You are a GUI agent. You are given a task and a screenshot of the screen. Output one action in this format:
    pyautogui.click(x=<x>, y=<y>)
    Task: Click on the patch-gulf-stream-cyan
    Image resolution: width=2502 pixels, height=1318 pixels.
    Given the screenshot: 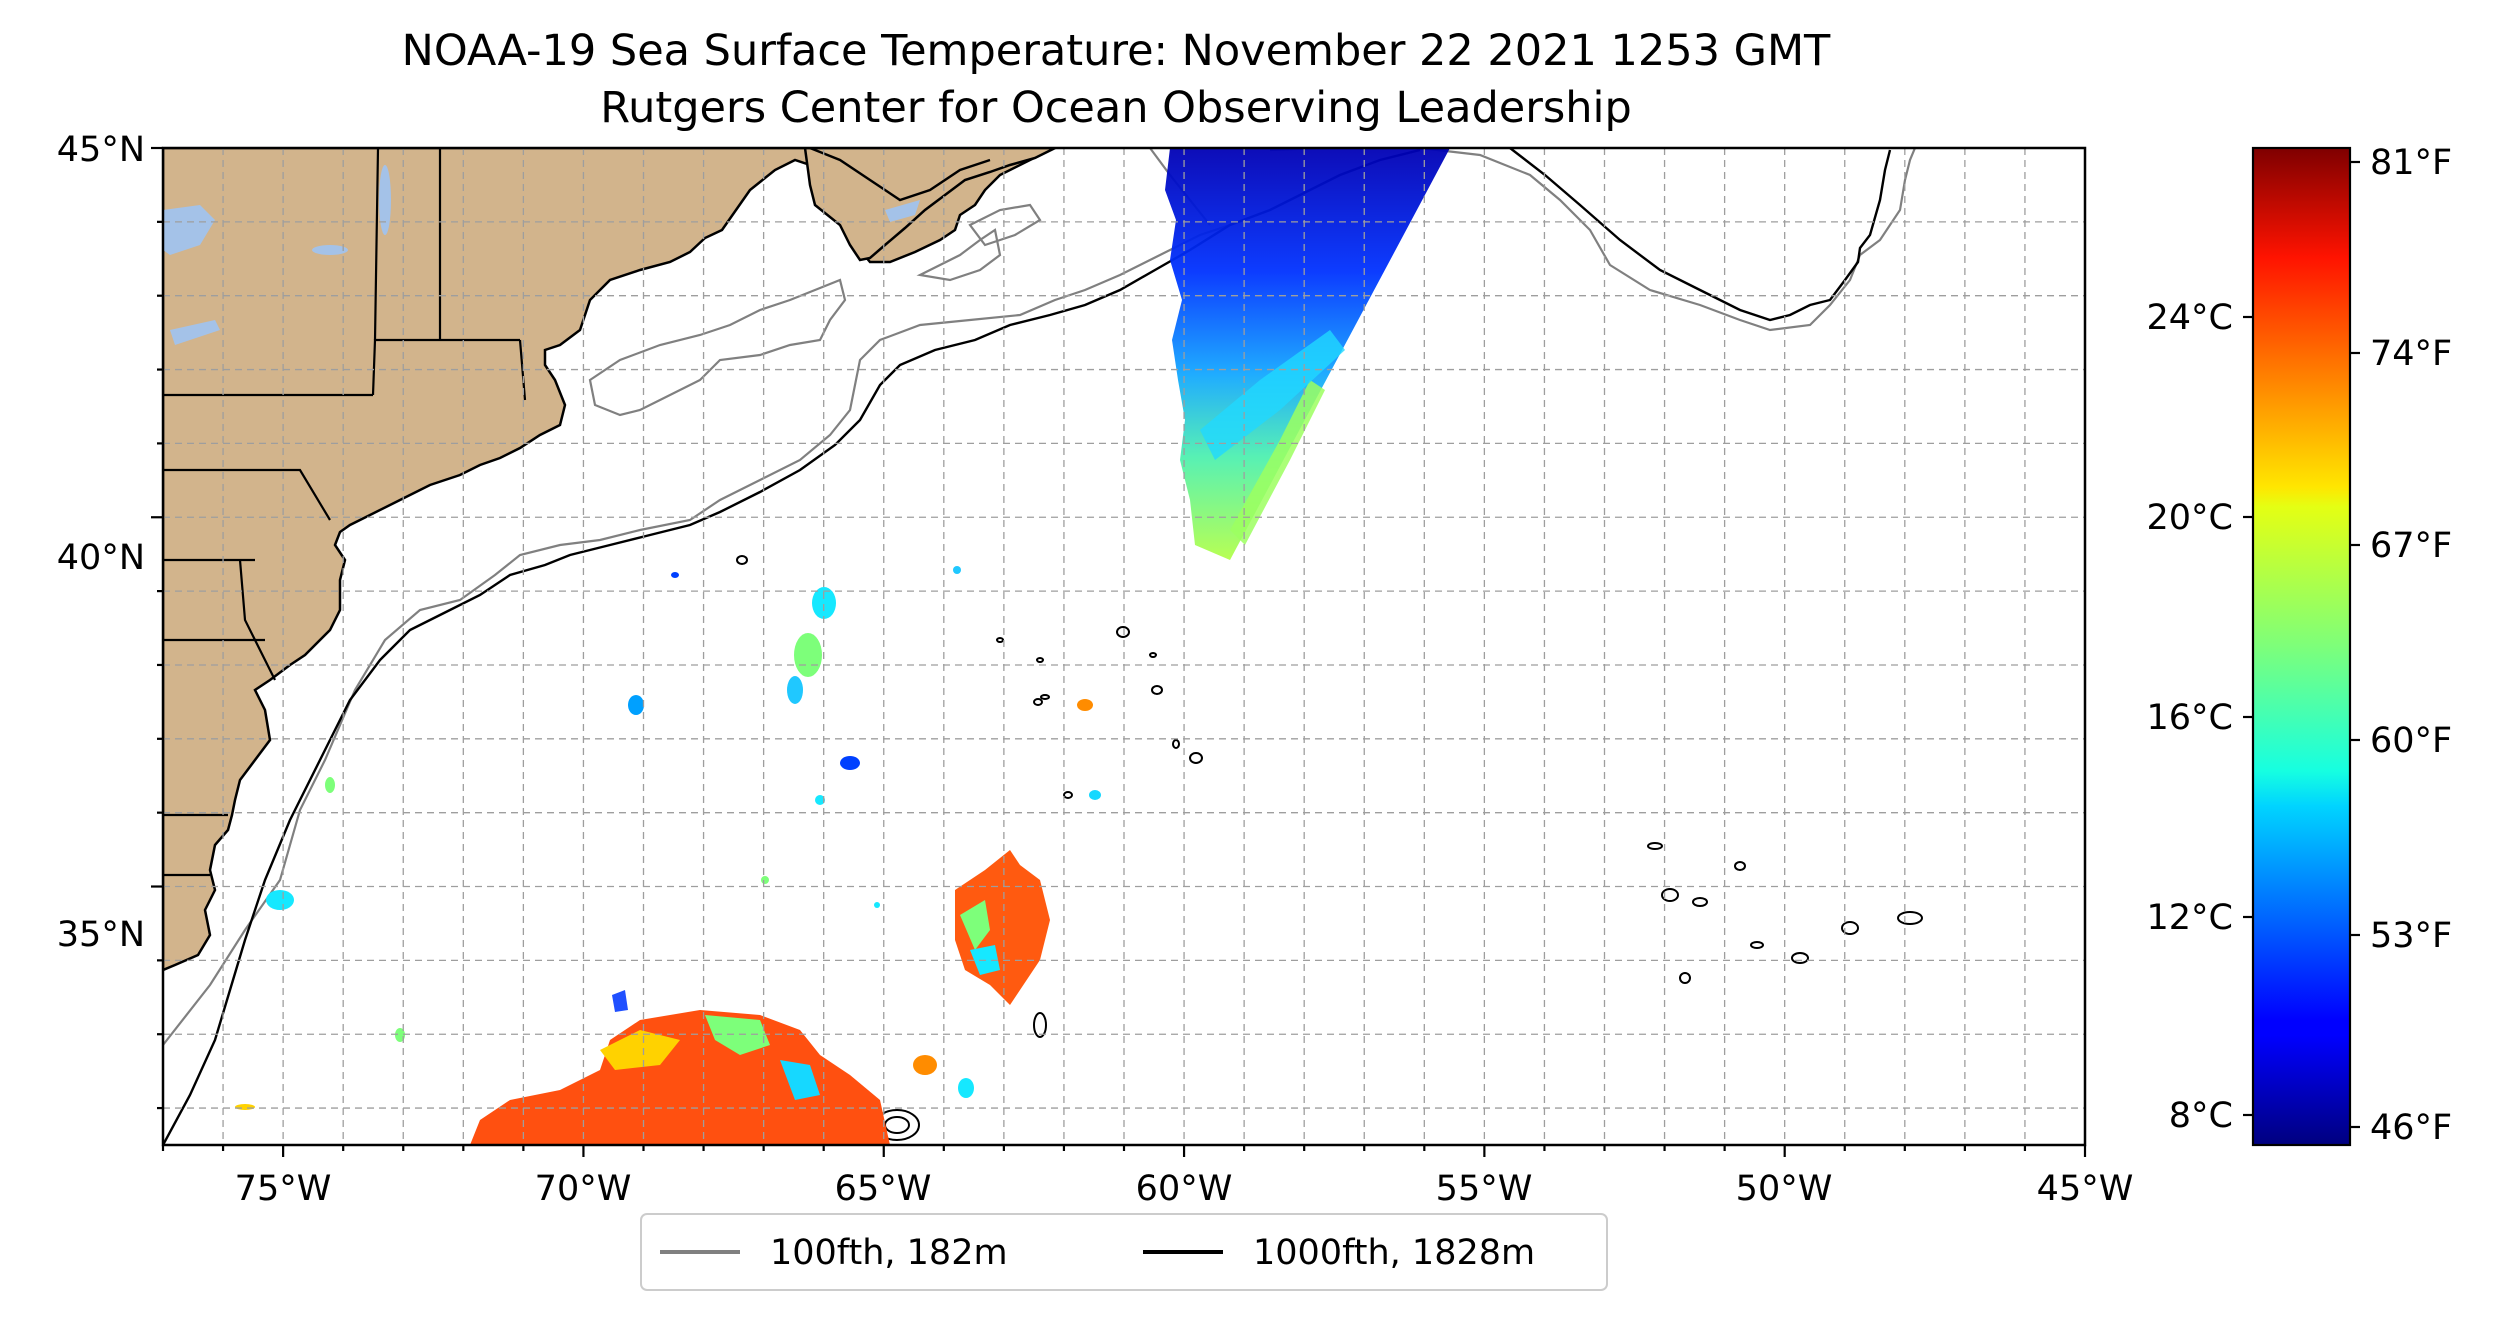 What is the action you would take?
    pyautogui.click(x=800, y=1080)
    